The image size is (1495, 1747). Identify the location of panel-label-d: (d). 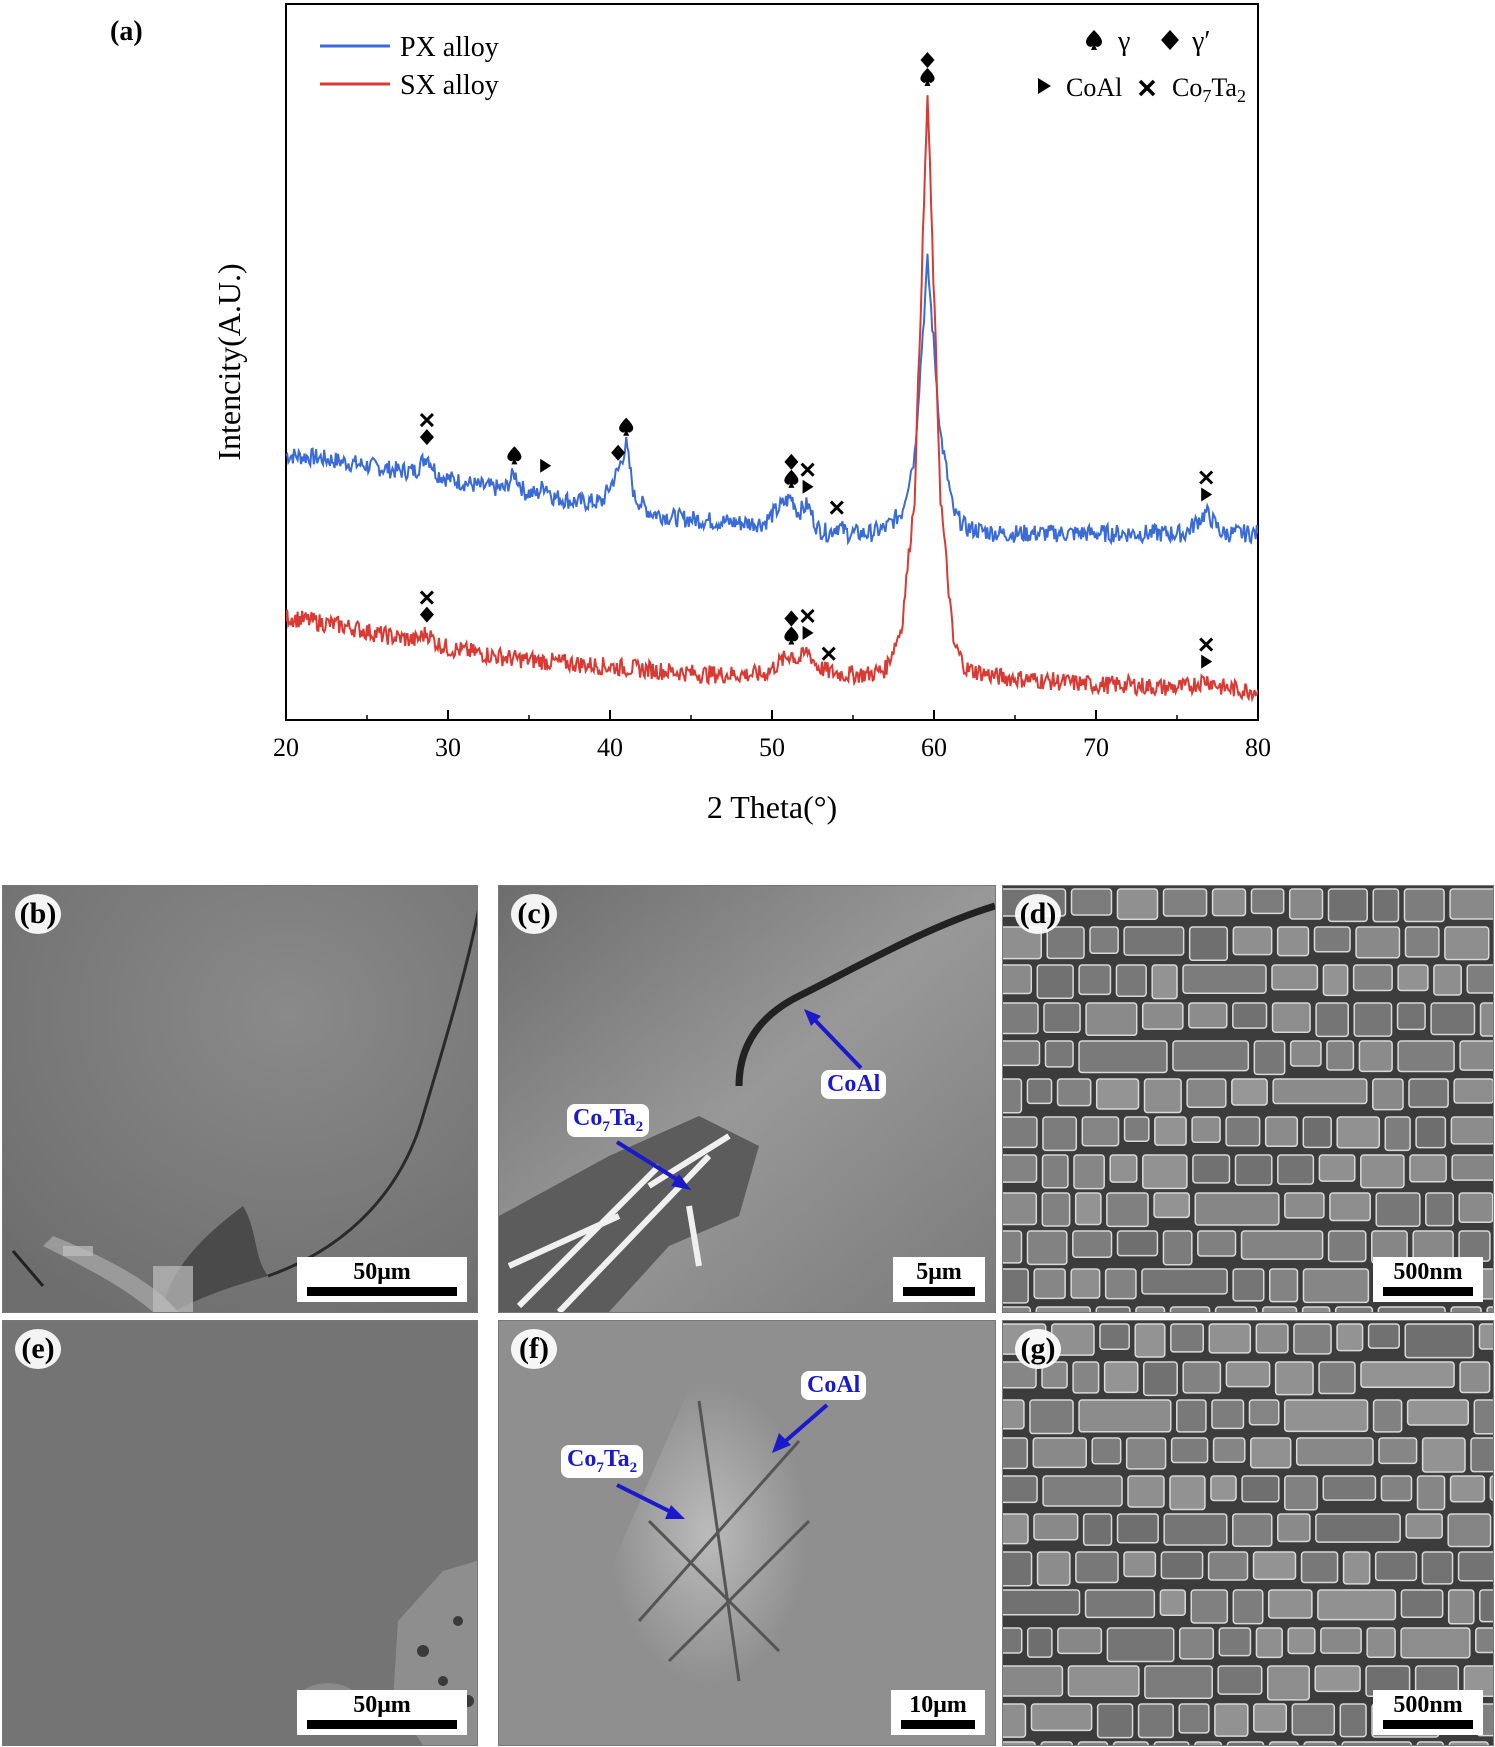
(1038, 914).